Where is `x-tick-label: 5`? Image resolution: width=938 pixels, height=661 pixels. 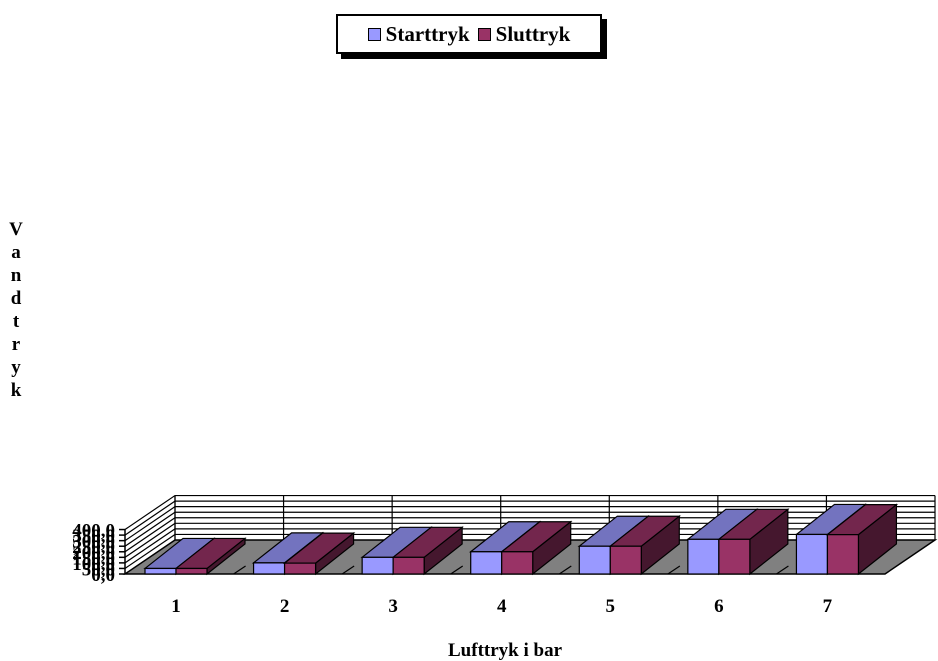
x-tick-label: 5 is located at coordinates (611, 606).